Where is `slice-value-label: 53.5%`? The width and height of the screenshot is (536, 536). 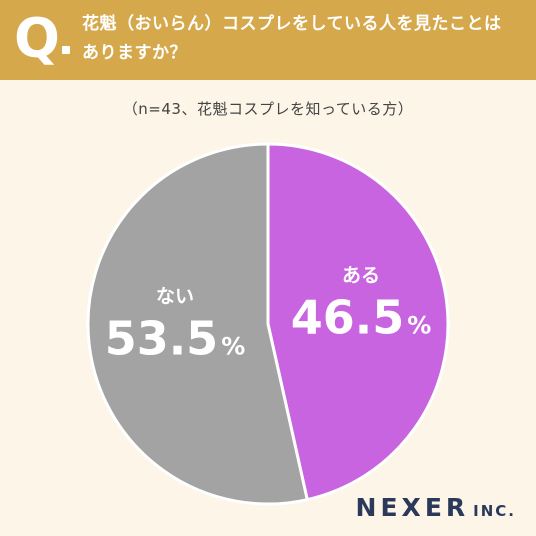
slice-value-label: 53.5% is located at coordinates (175, 338).